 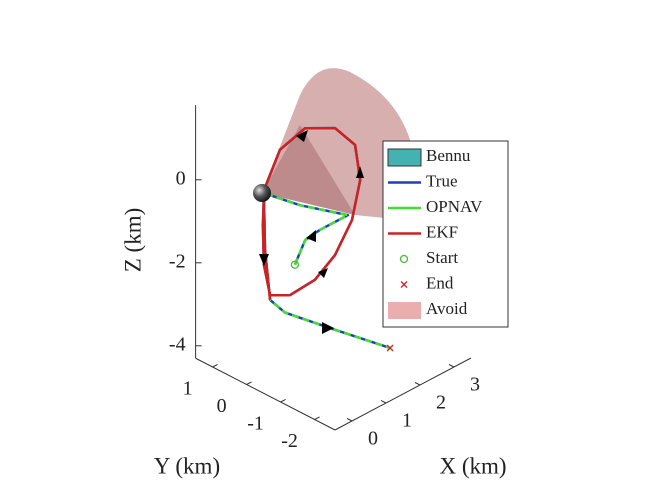 I want to click on x-tick-label: 0, so click(x=373, y=439).